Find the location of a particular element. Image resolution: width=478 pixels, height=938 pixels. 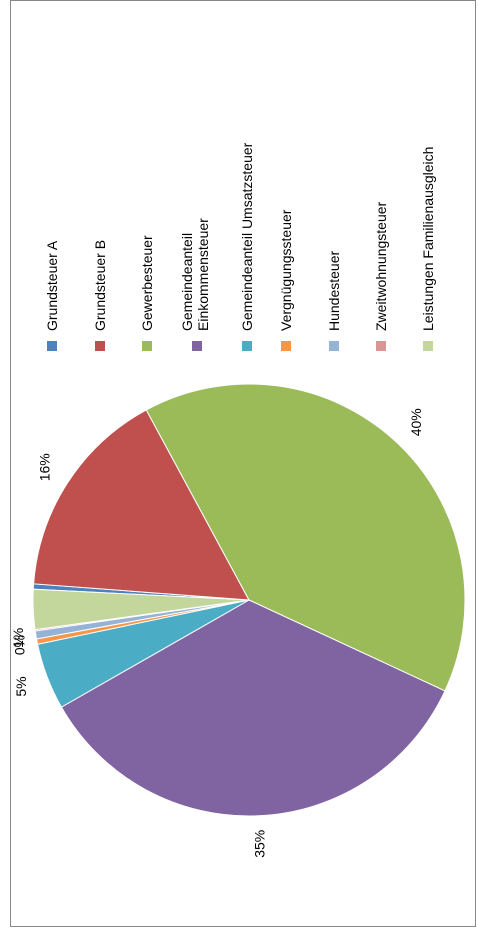

pie-slice-grundsteuer-b is located at coordinates (141, 505).